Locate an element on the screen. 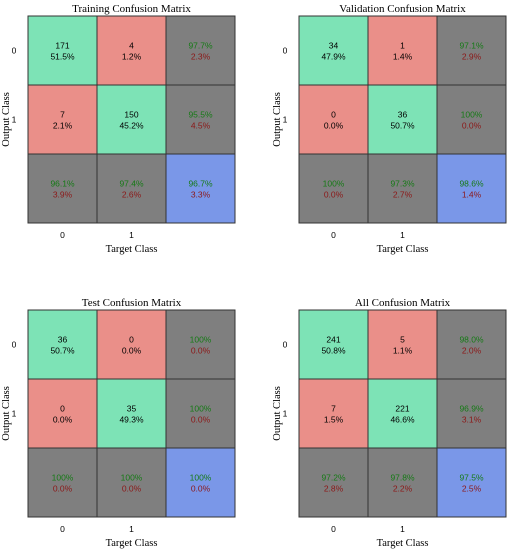 The image size is (512, 550). cell-count: 241 is located at coordinates (333, 340).